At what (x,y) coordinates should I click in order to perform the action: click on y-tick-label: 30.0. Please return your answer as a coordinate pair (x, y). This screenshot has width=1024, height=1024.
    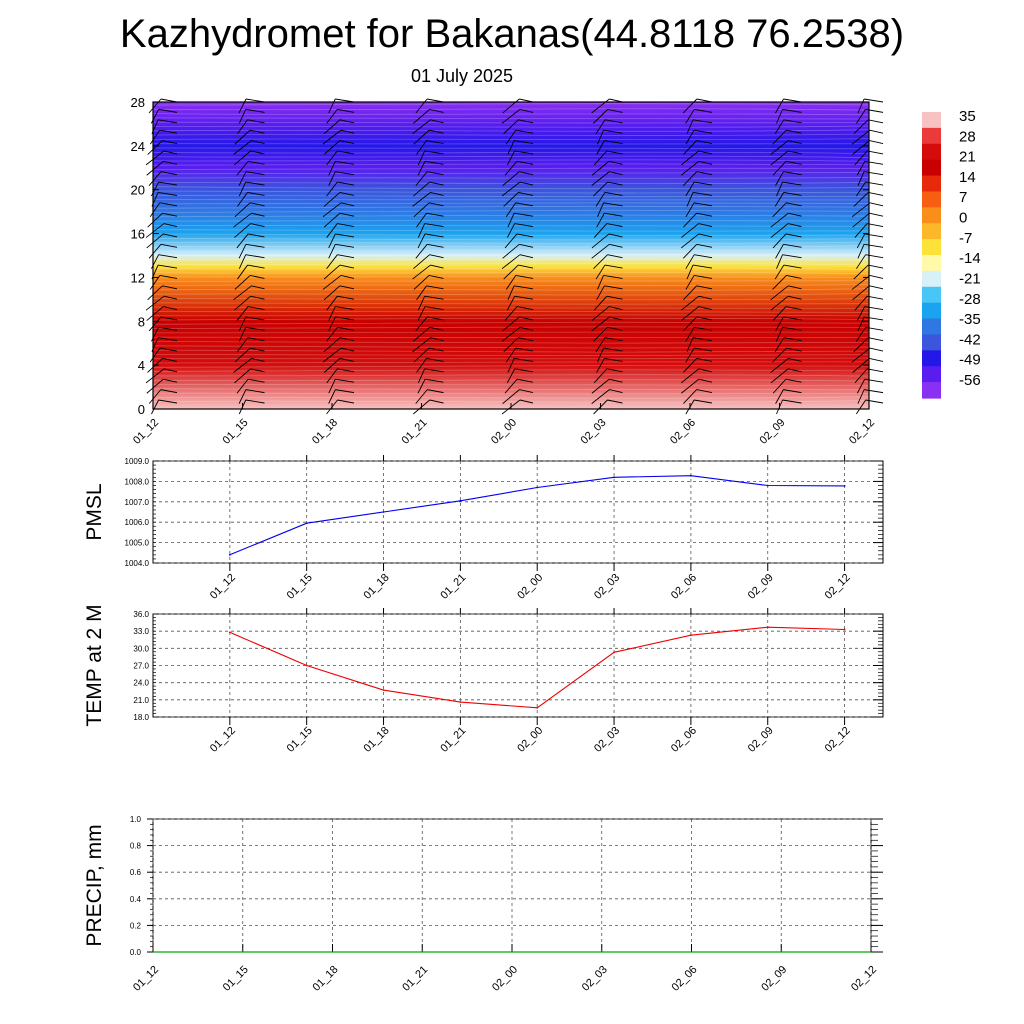
    Looking at the image, I should click on (141, 648).